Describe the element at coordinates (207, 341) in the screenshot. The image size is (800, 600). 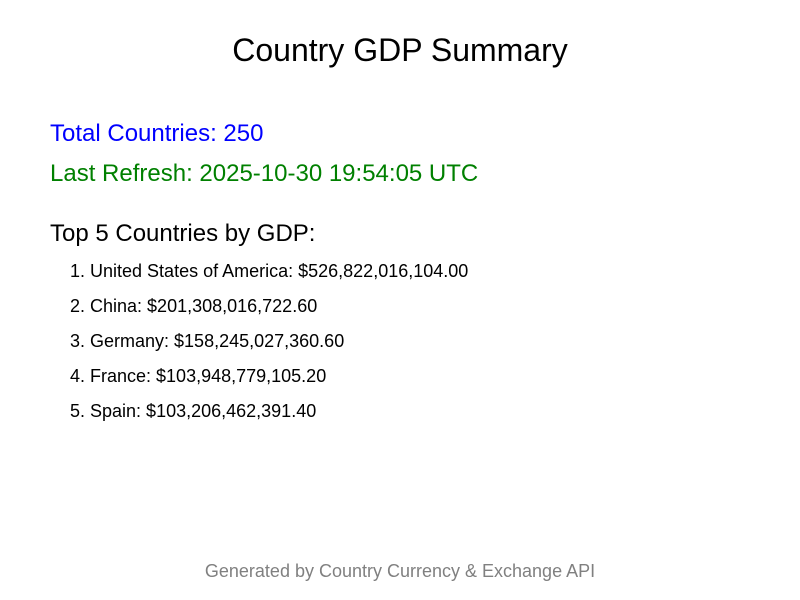
I see `country-item-3: 3. Germany: $158,245,027,360.60` at that location.